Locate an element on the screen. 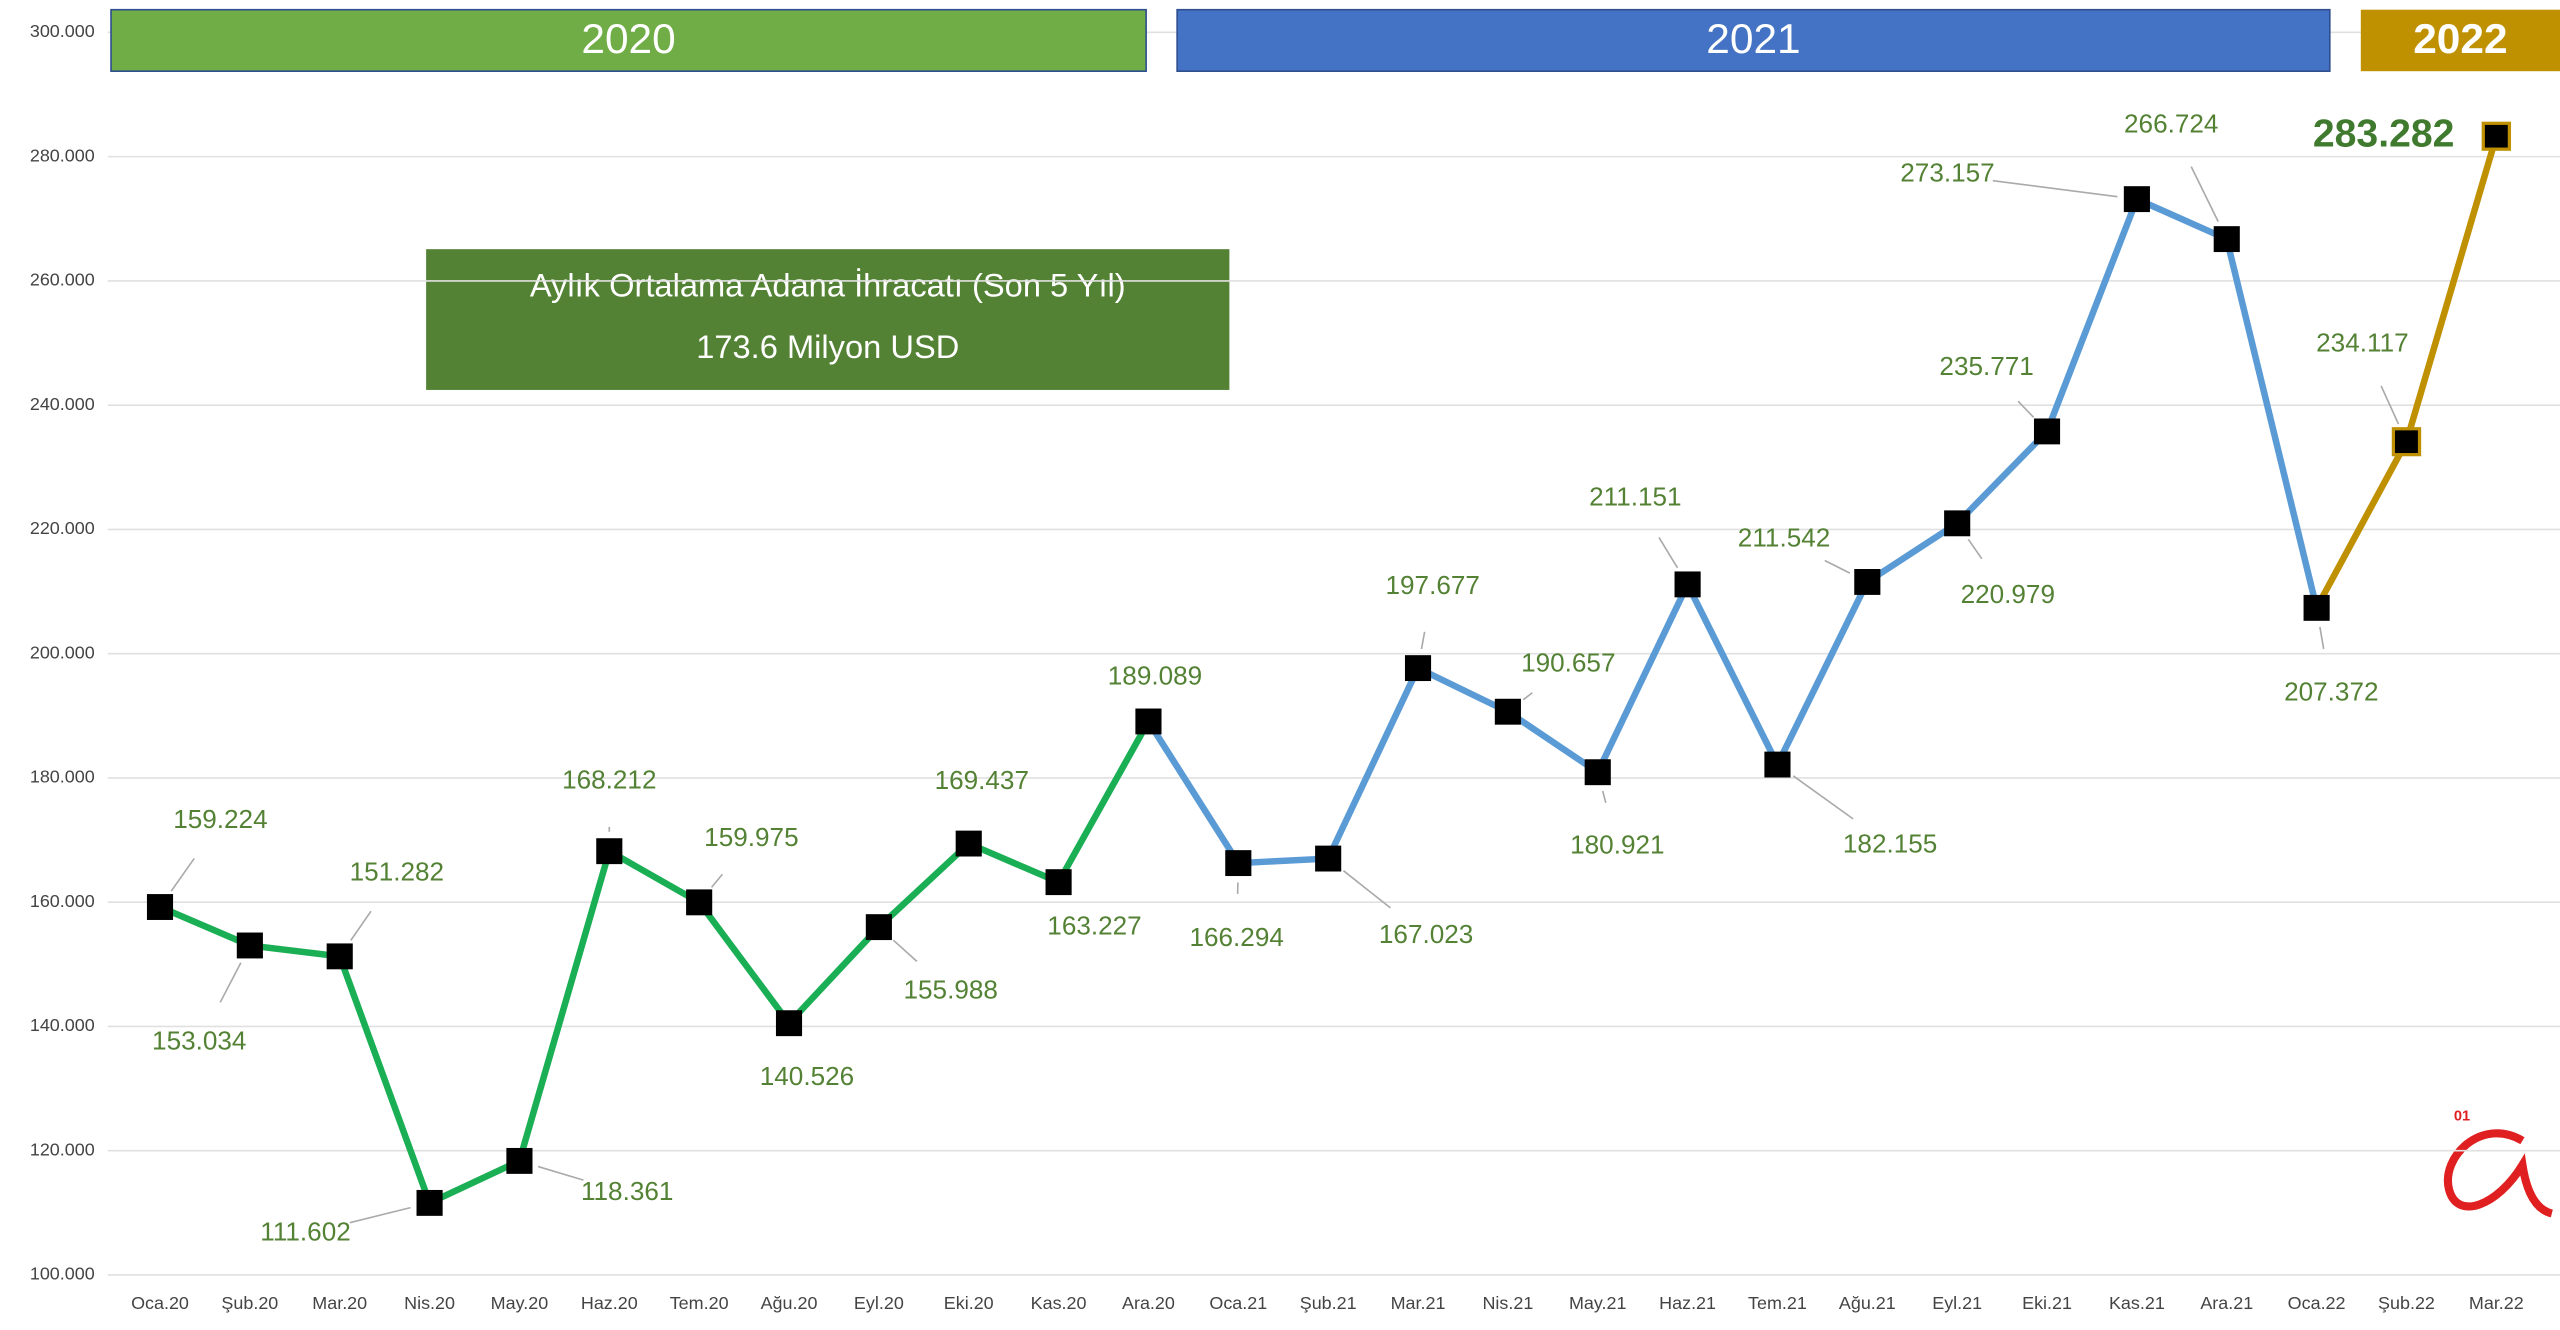  annotation-text: 173.6 Milyon USD is located at coordinates (827, 347).